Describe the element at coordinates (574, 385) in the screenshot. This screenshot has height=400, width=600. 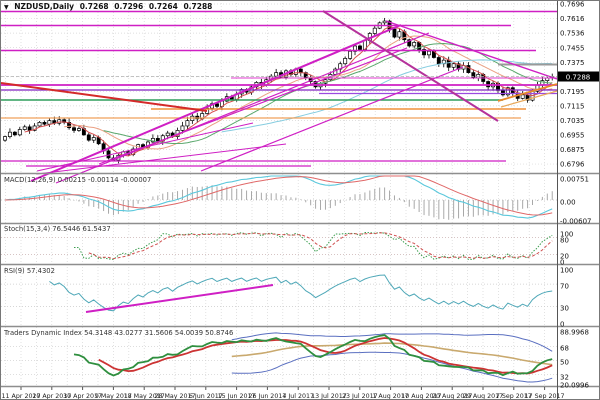
I see `tdi-axis-label: 20.0996` at that location.